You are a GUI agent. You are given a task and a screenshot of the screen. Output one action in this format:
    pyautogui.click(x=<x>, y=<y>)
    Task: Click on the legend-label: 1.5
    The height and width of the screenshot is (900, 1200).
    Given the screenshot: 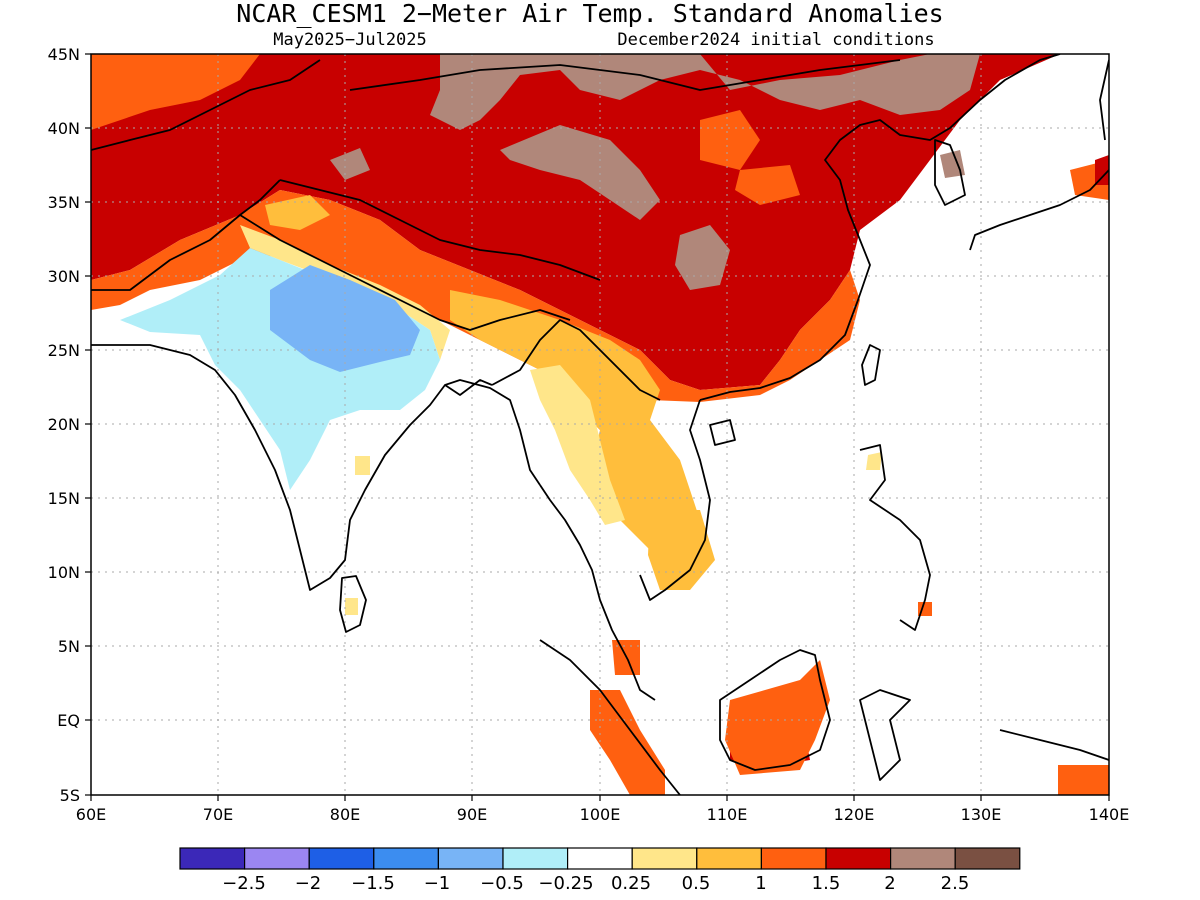 What is the action you would take?
    pyautogui.click(x=826, y=883)
    